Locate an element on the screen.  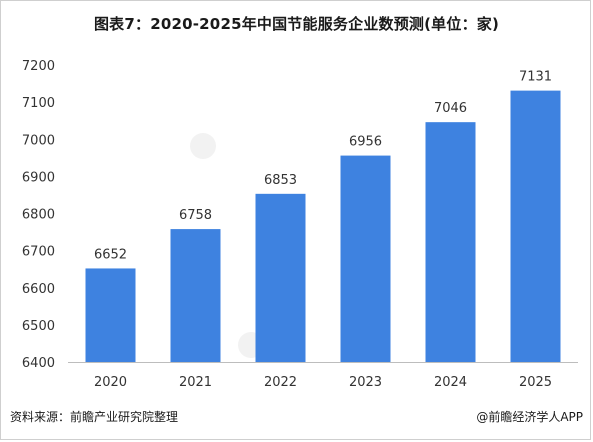
watermark-logo-icon is located at coordinates (203, 146).